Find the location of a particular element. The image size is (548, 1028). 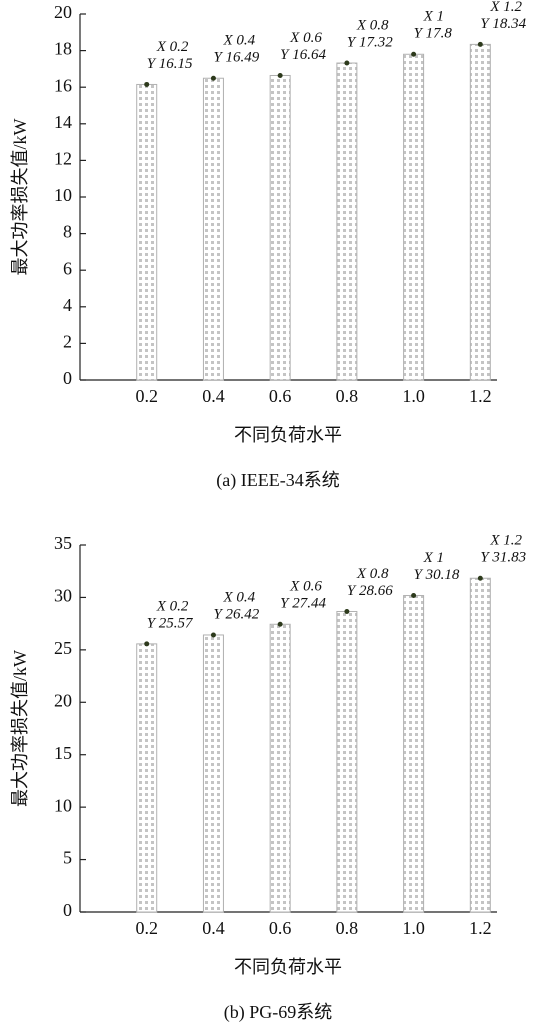

value-label: Y 30.18 is located at coordinates (437, 575).